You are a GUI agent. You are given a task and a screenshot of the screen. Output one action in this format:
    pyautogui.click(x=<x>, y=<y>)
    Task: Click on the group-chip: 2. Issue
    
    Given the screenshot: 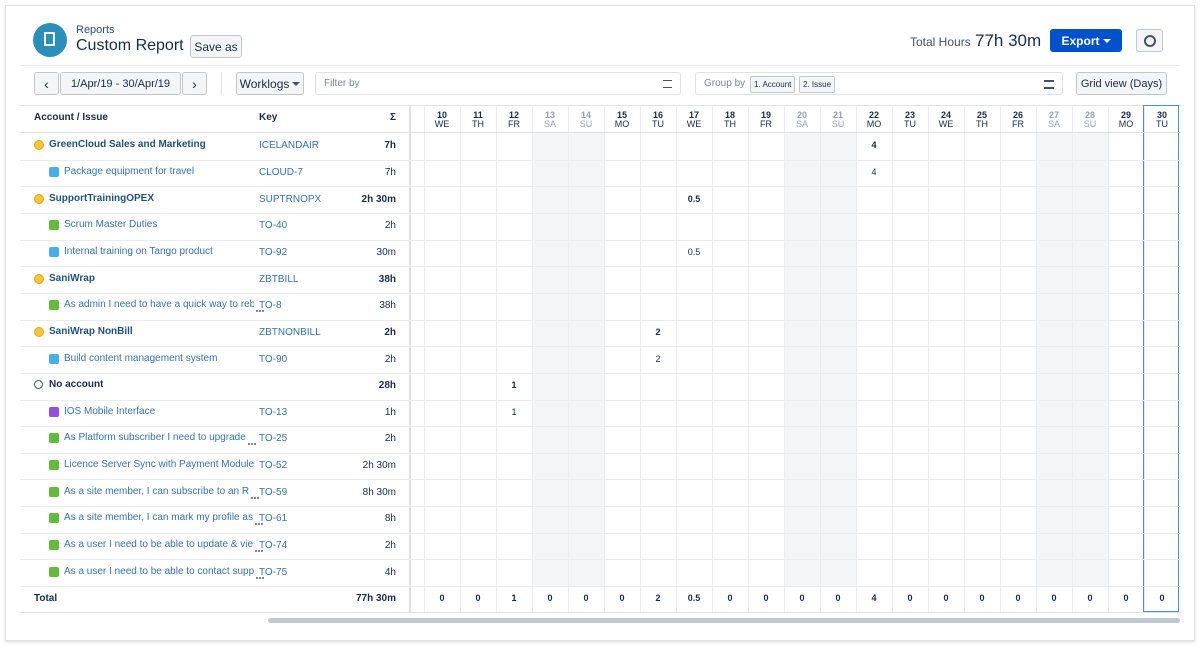 What is the action you would take?
    pyautogui.click(x=817, y=84)
    